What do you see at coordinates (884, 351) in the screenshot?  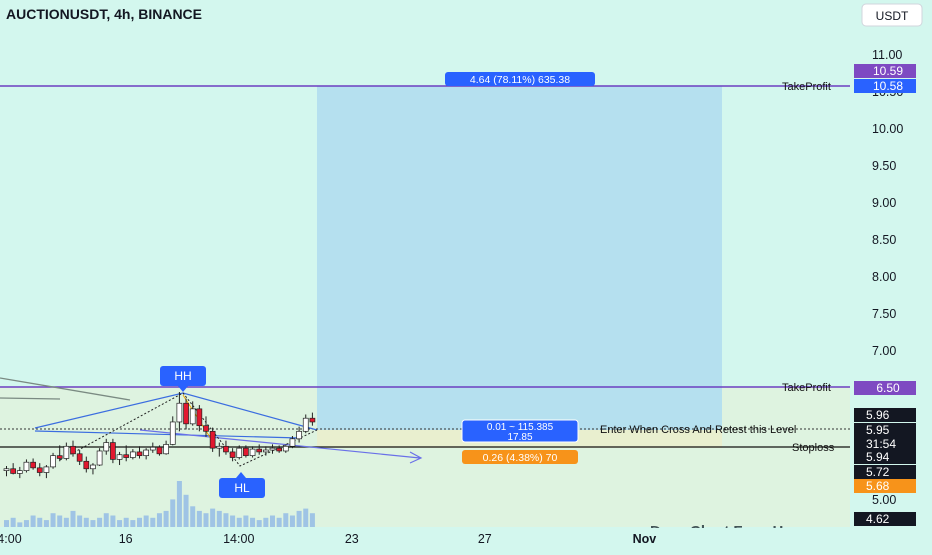 I see `y-tick-label: 7.00` at bounding box center [884, 351].